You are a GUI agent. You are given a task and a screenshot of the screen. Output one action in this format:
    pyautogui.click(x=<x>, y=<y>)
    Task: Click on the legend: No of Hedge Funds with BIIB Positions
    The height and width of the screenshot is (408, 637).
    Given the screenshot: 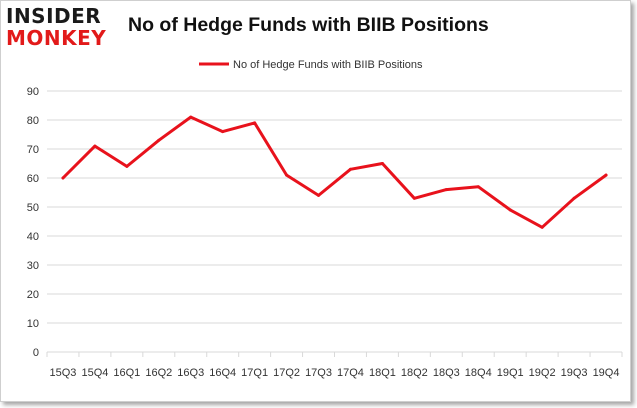 What is the action you would take?
    pyautogui.click(x=311, y=65)
    